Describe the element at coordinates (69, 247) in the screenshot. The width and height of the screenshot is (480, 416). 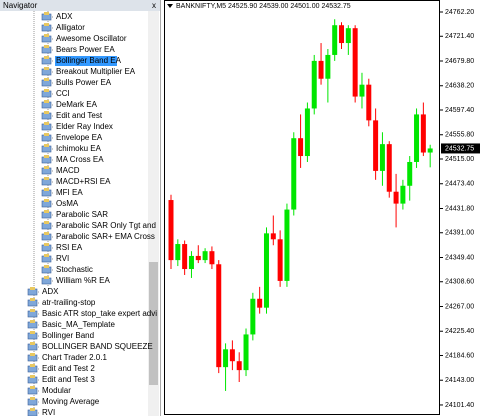
I see `navigator-item: RSI EA` at that location.